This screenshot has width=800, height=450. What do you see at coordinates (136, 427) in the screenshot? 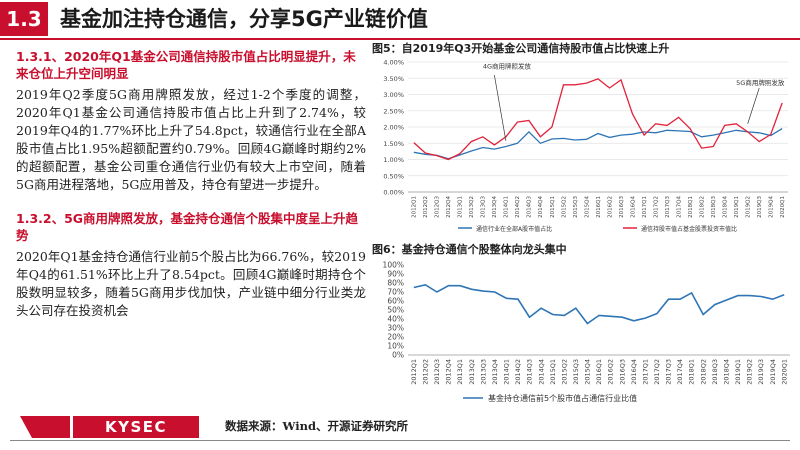
I see `kysec-logo: KYSEC` at bounding box center [136, 427].